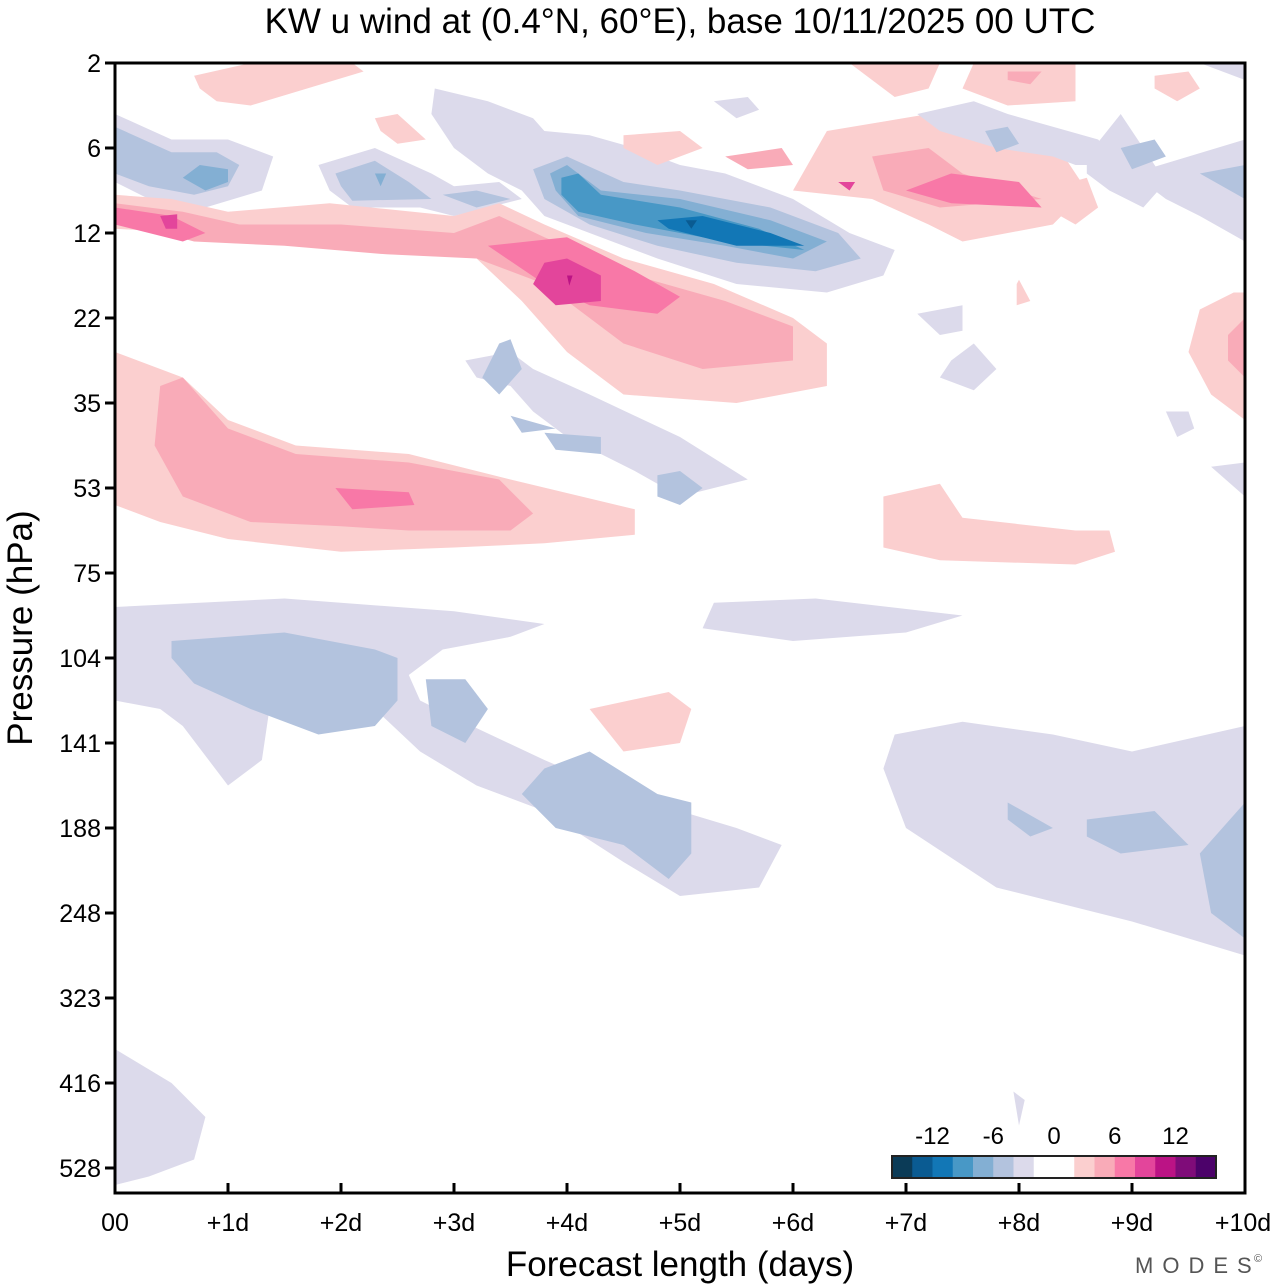 The width and height of the screenshot is (1280, 1286). What do you see at coordinates (80, 829) in the screenshot?
I see `y-tick-label: 188` at bounding box center [80, 829].